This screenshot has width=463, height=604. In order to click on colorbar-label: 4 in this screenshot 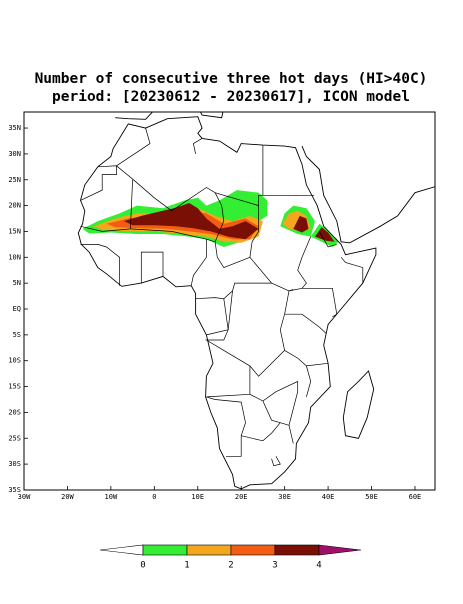, I will do `click(318, 566)`.